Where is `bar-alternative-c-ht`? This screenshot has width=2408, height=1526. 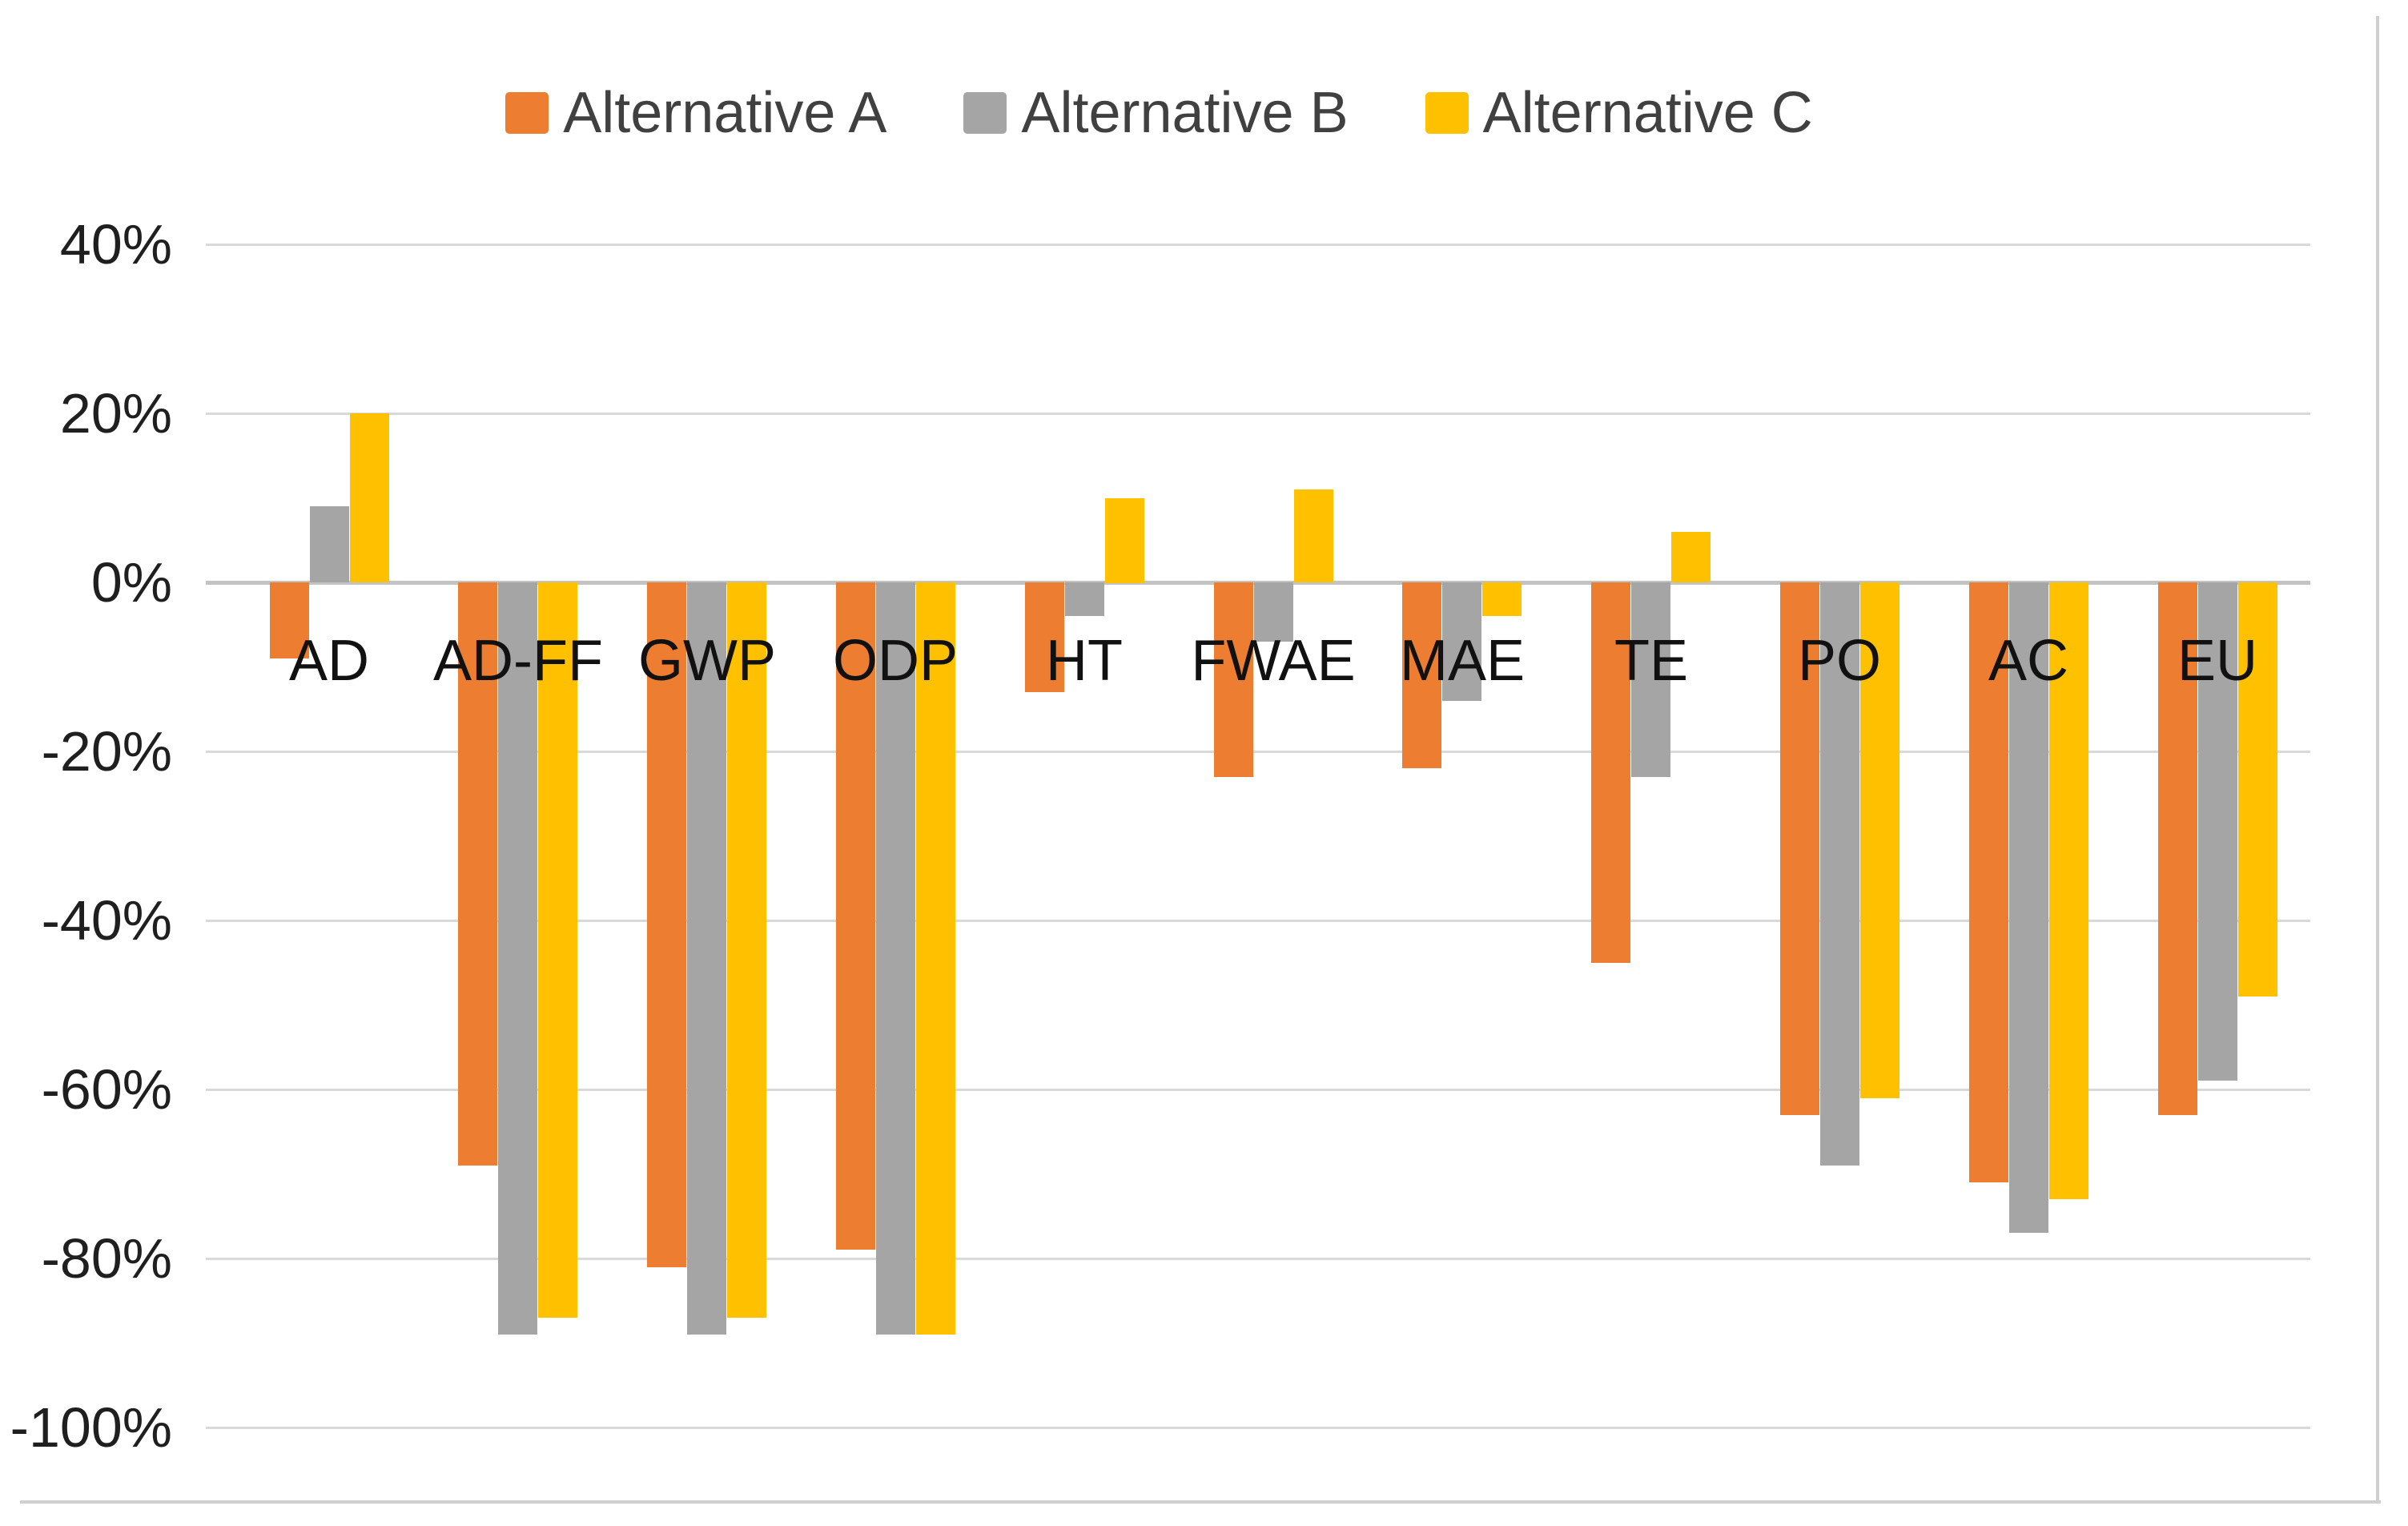
bar-alternative-c-ht is located at coordinates (1124, 540).